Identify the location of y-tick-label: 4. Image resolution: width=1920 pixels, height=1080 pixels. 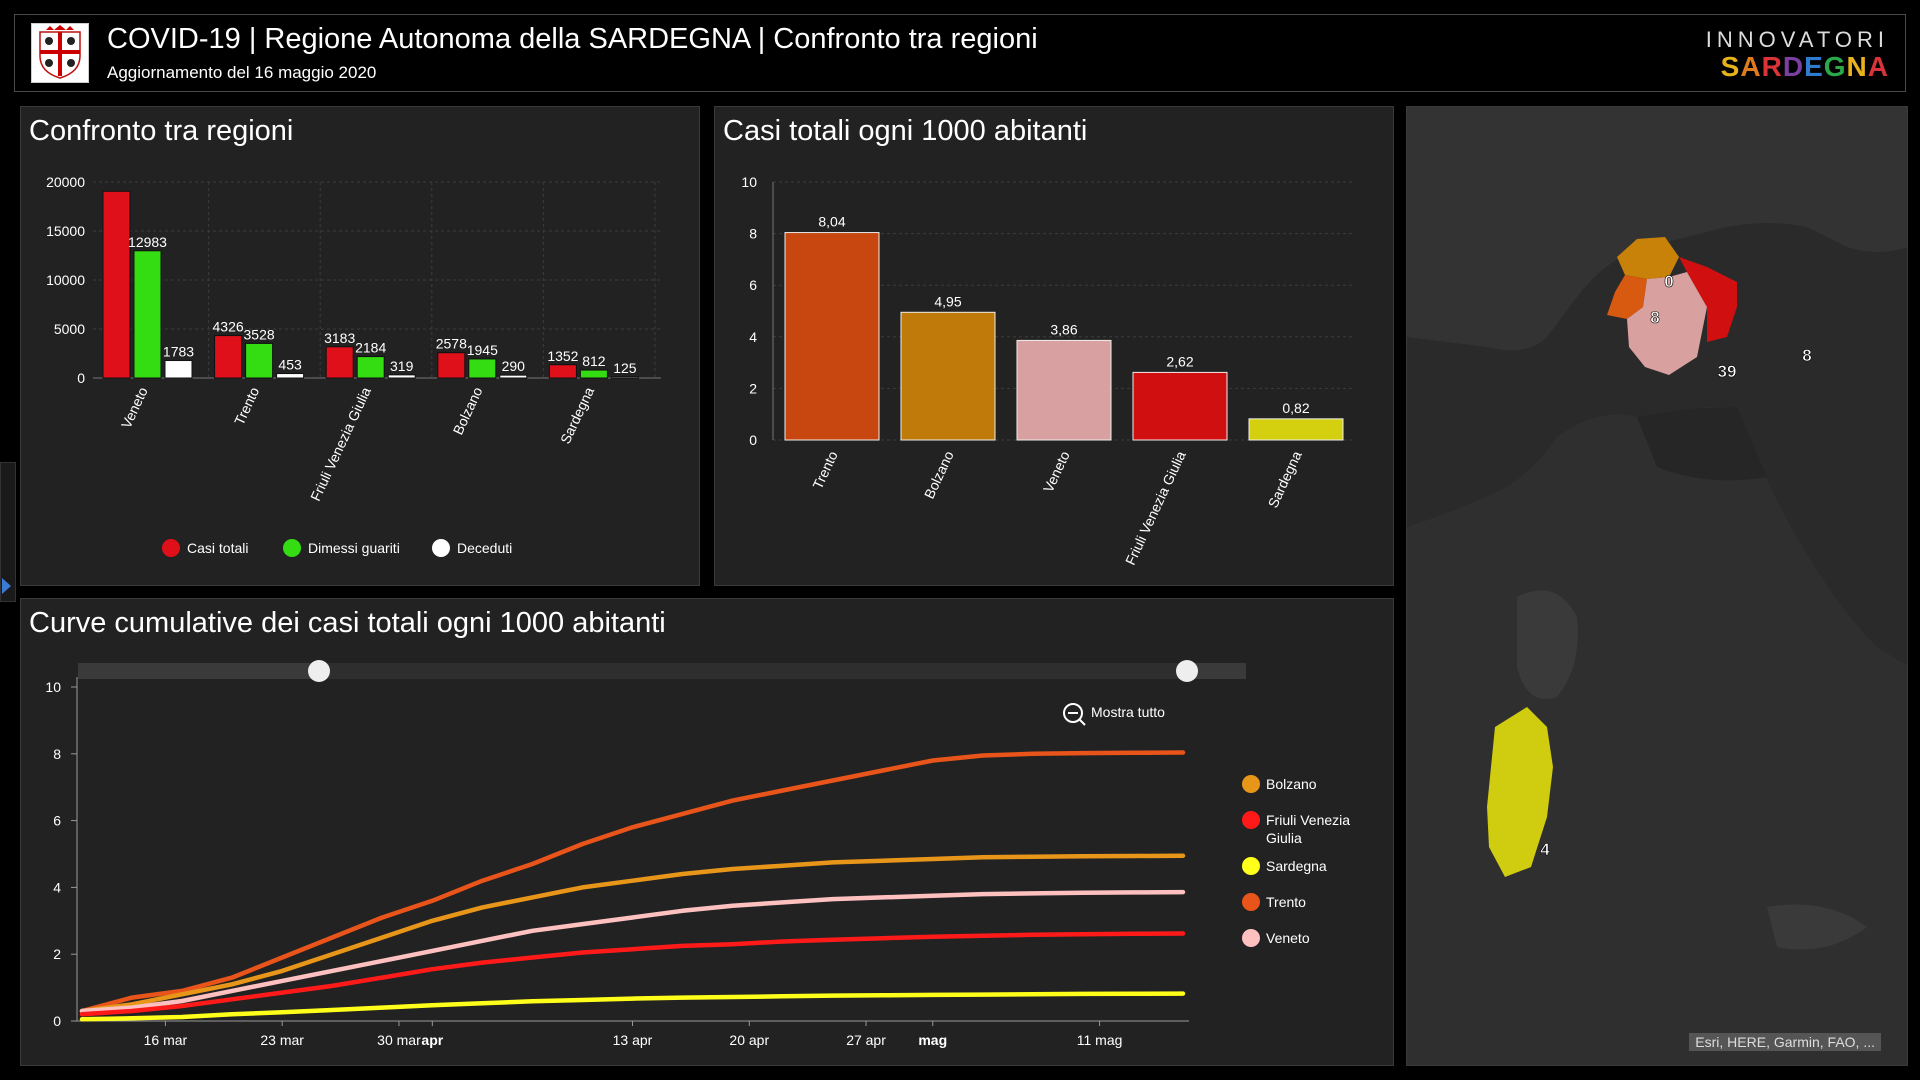
(753, 337).